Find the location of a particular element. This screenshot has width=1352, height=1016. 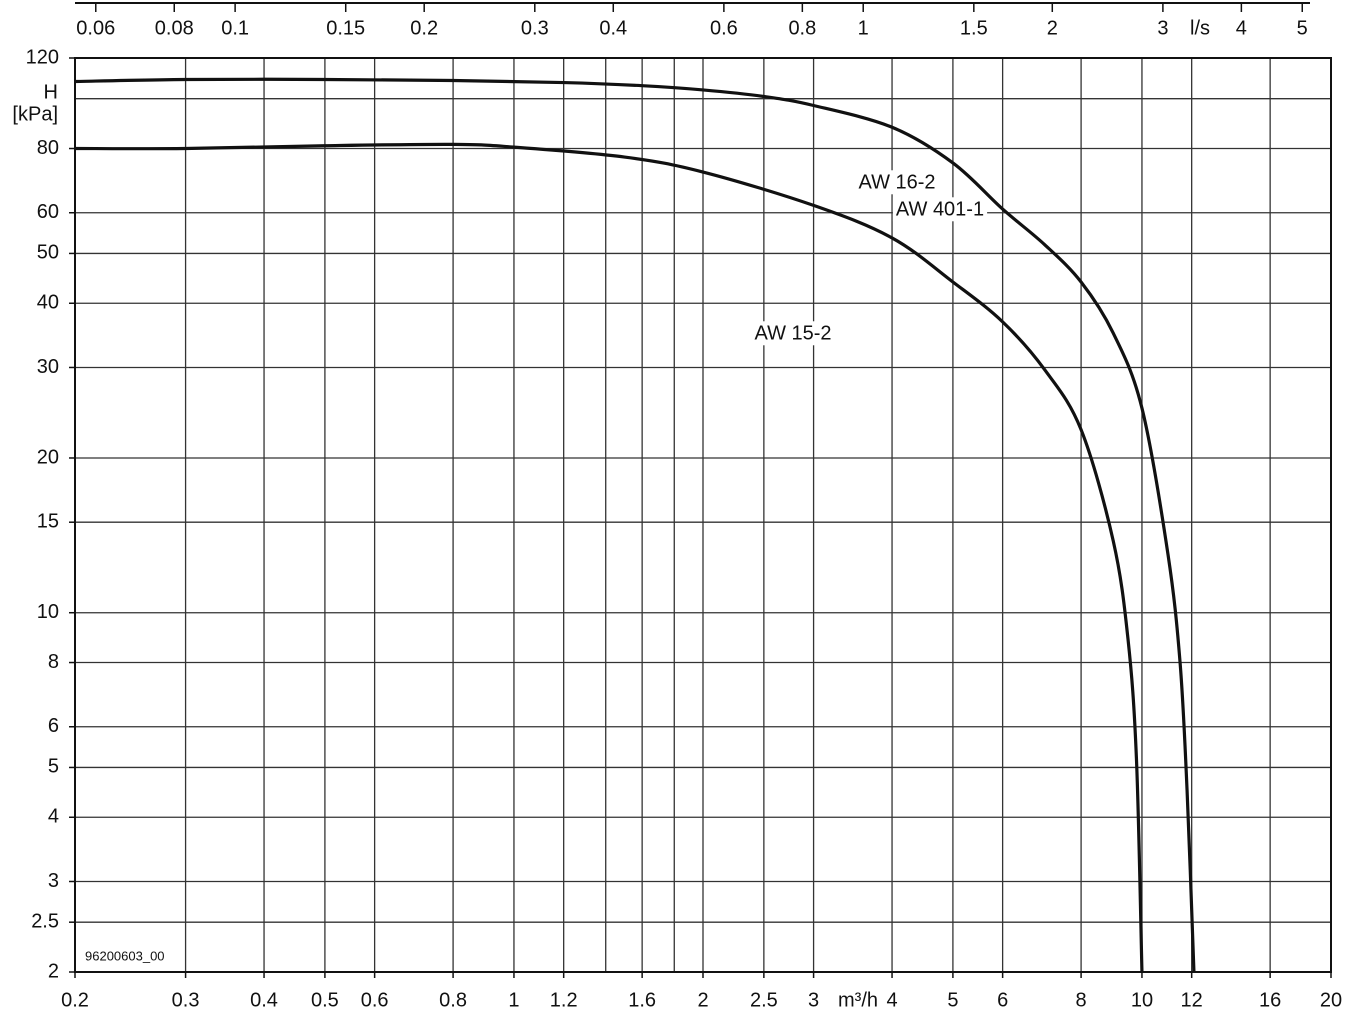

x2-tick-label: 4 is located at coordinates (1241, 28).